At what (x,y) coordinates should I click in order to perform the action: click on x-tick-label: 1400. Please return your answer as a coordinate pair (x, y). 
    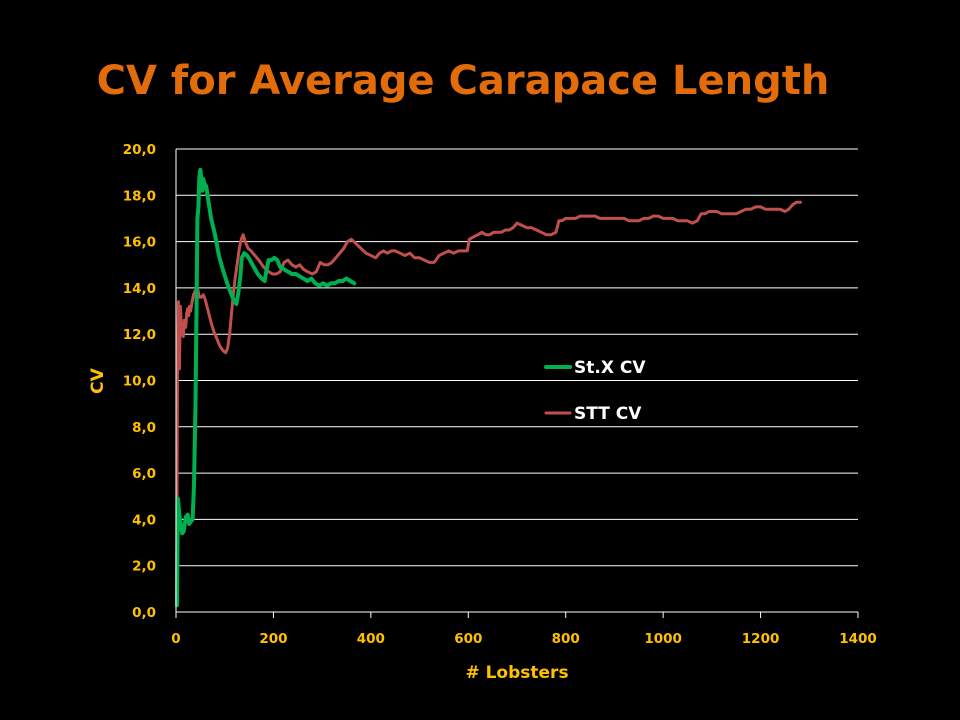
    Looking at the image, I should click on (858, 639).